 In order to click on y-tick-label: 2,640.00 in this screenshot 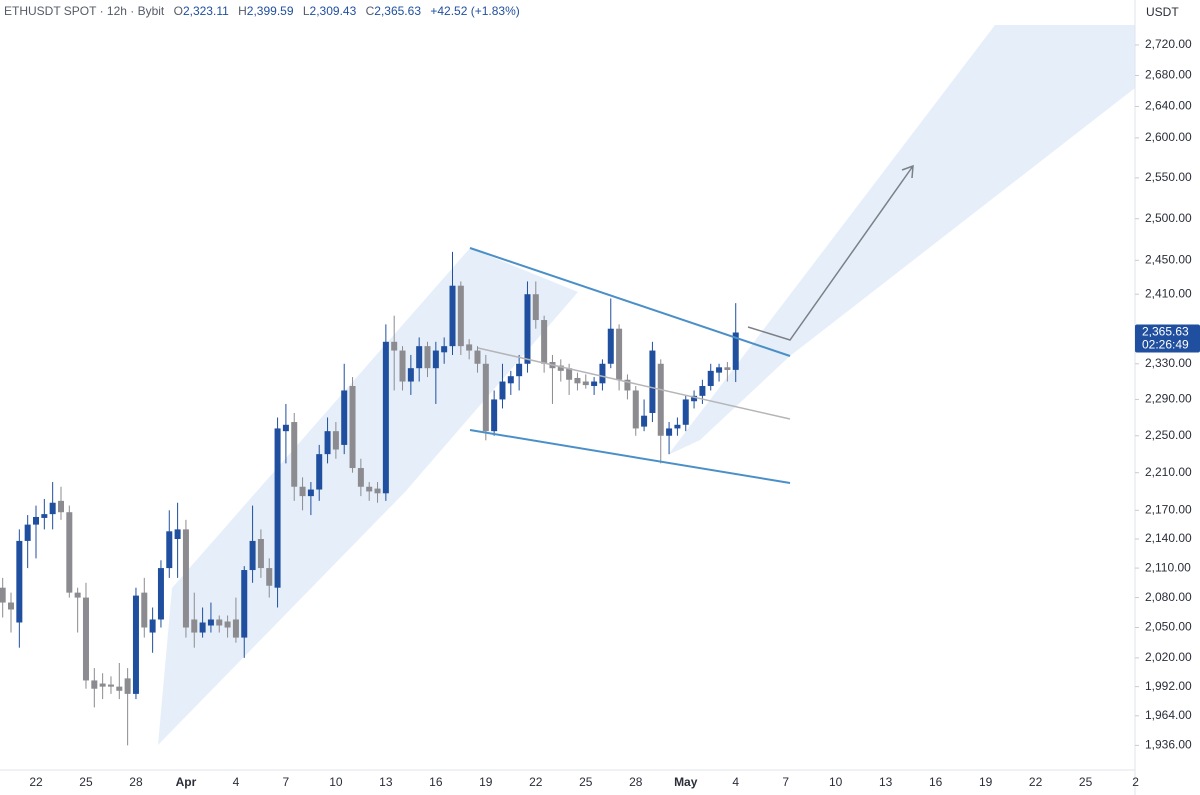, I will do `click(1168, 106)`.